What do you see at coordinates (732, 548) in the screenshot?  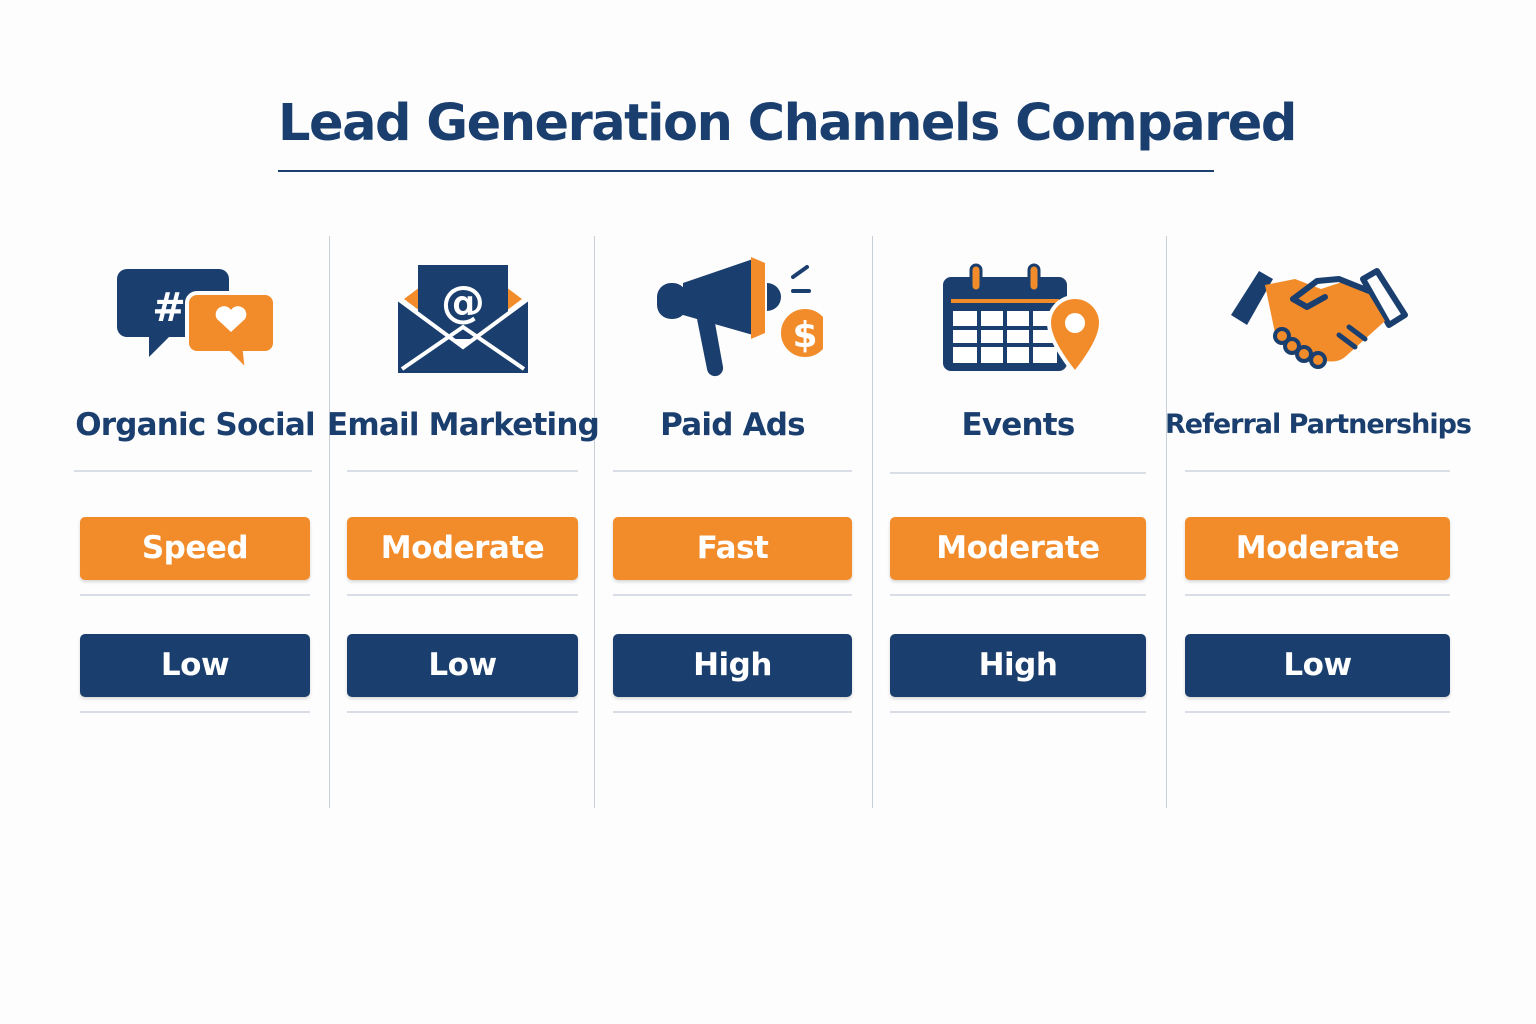 I see `speed-badge: Fast` at bounding box center [732, 548].